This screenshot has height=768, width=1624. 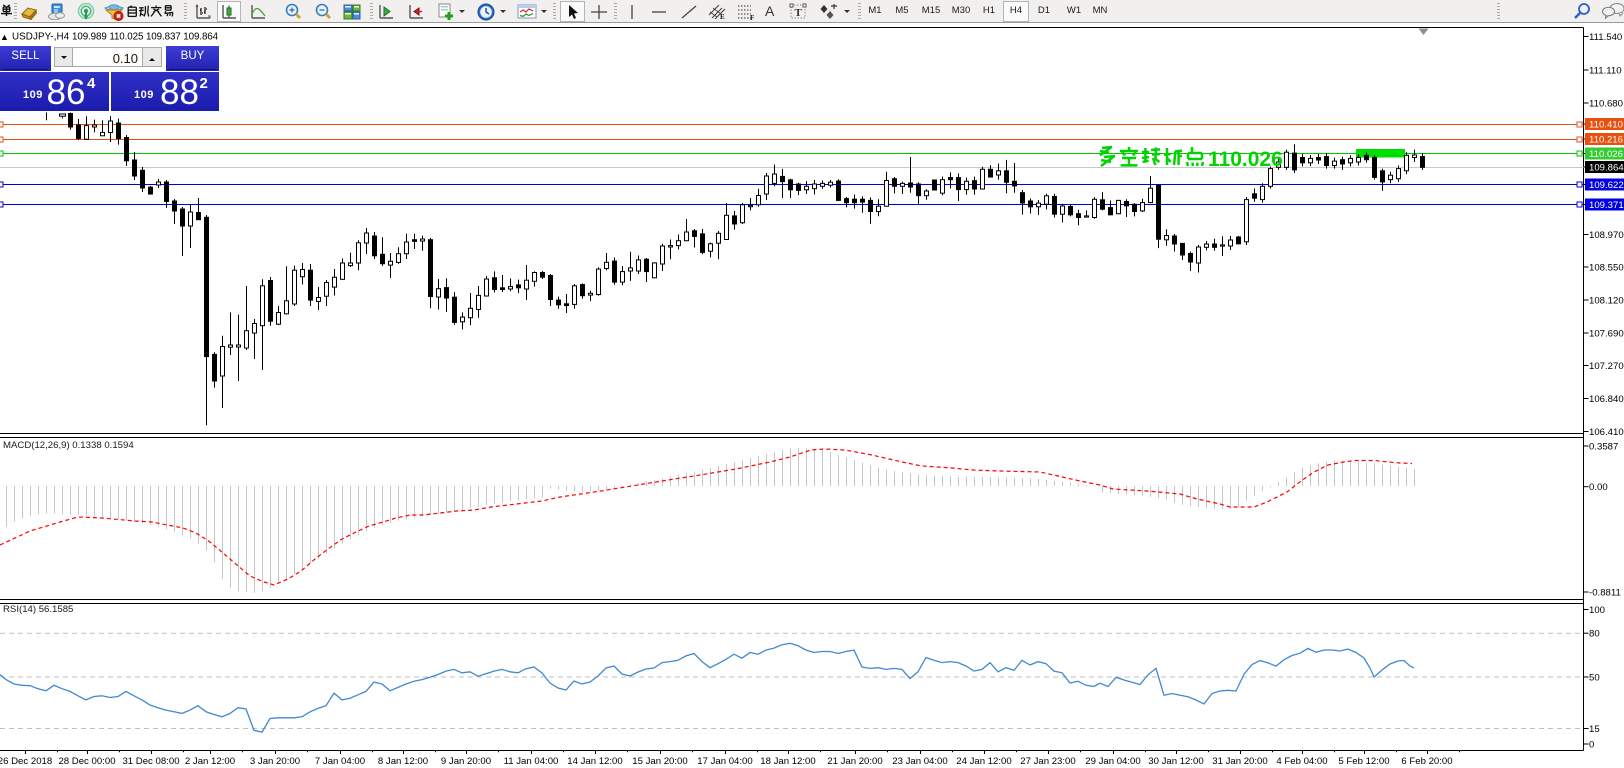 I want to click on svg-text: USDJPY-,H4, so click(x=41, y=37).